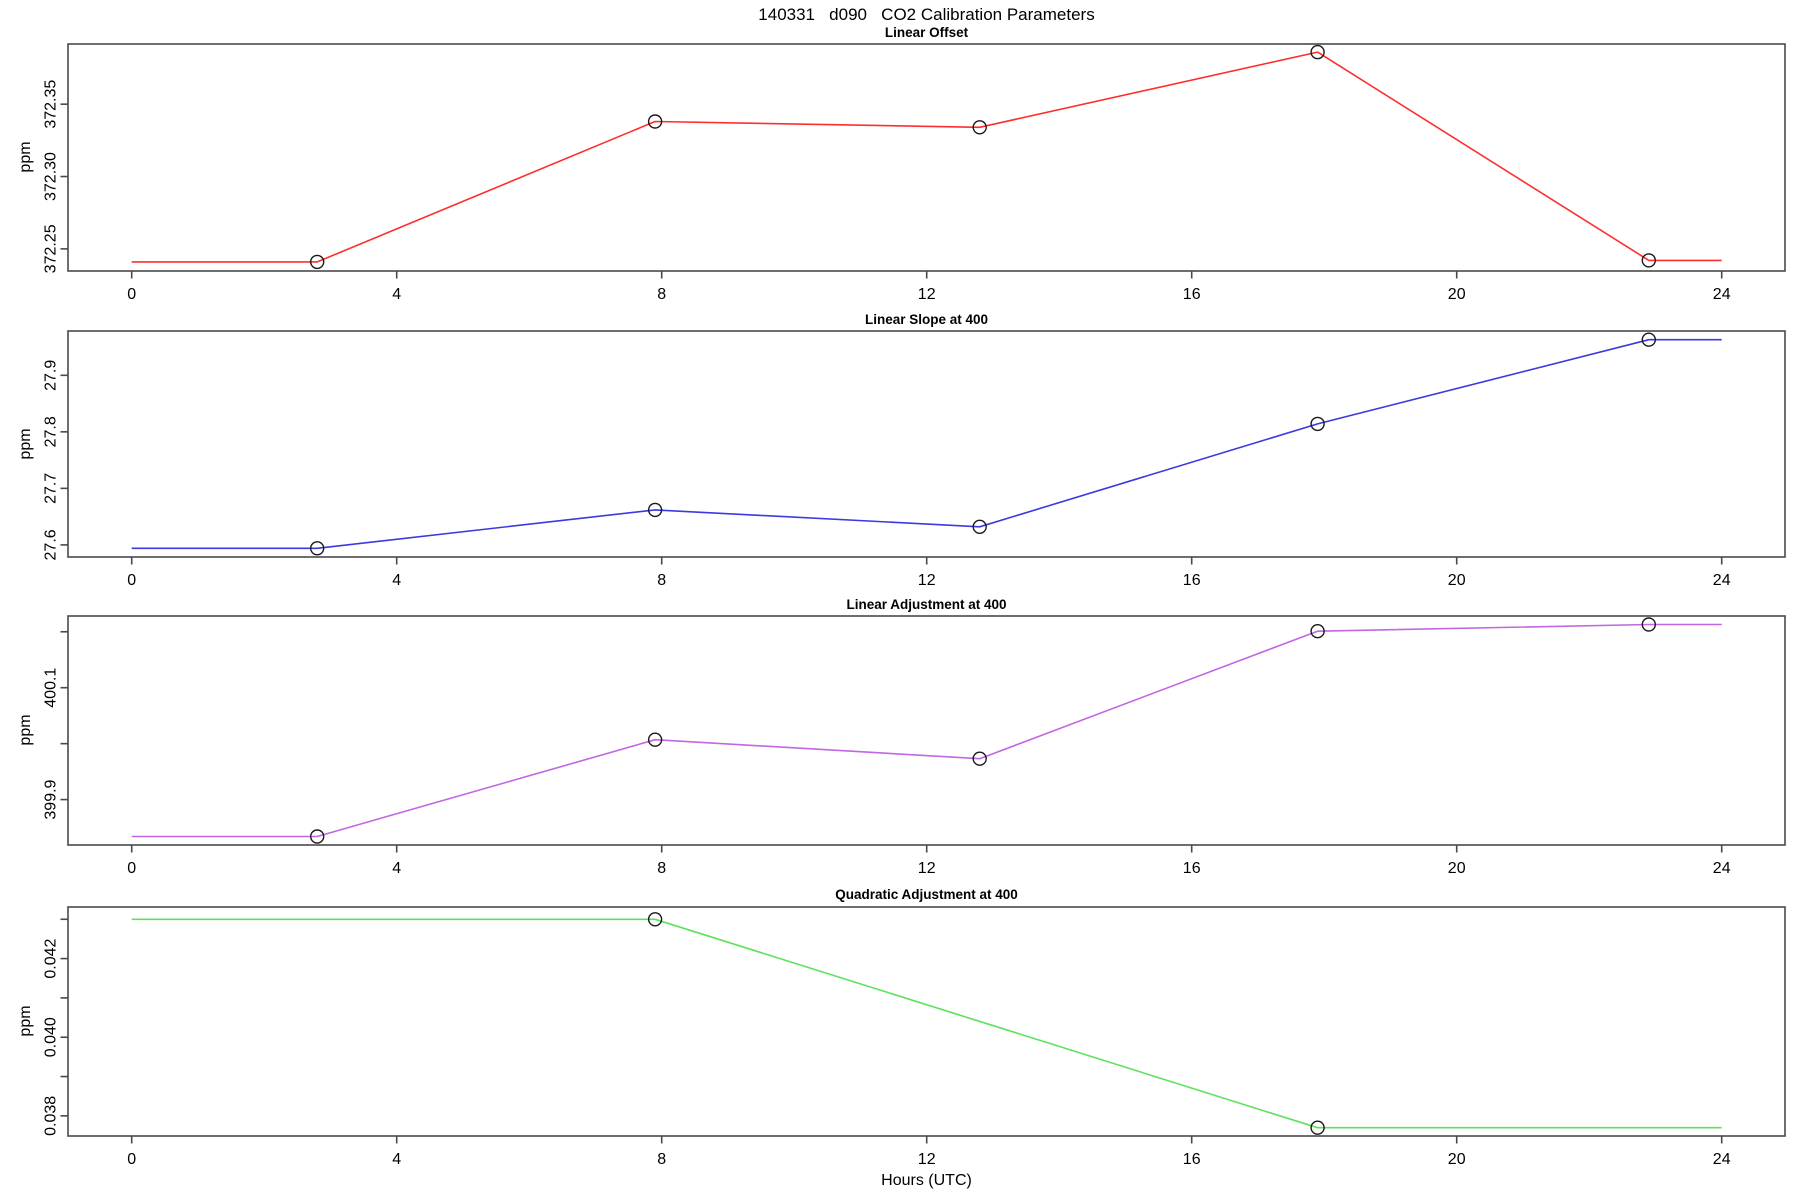 This screenshot has width=1800, height=1200. I want to click on x-axis-label: Hours (UTC), so click(926, 1180).